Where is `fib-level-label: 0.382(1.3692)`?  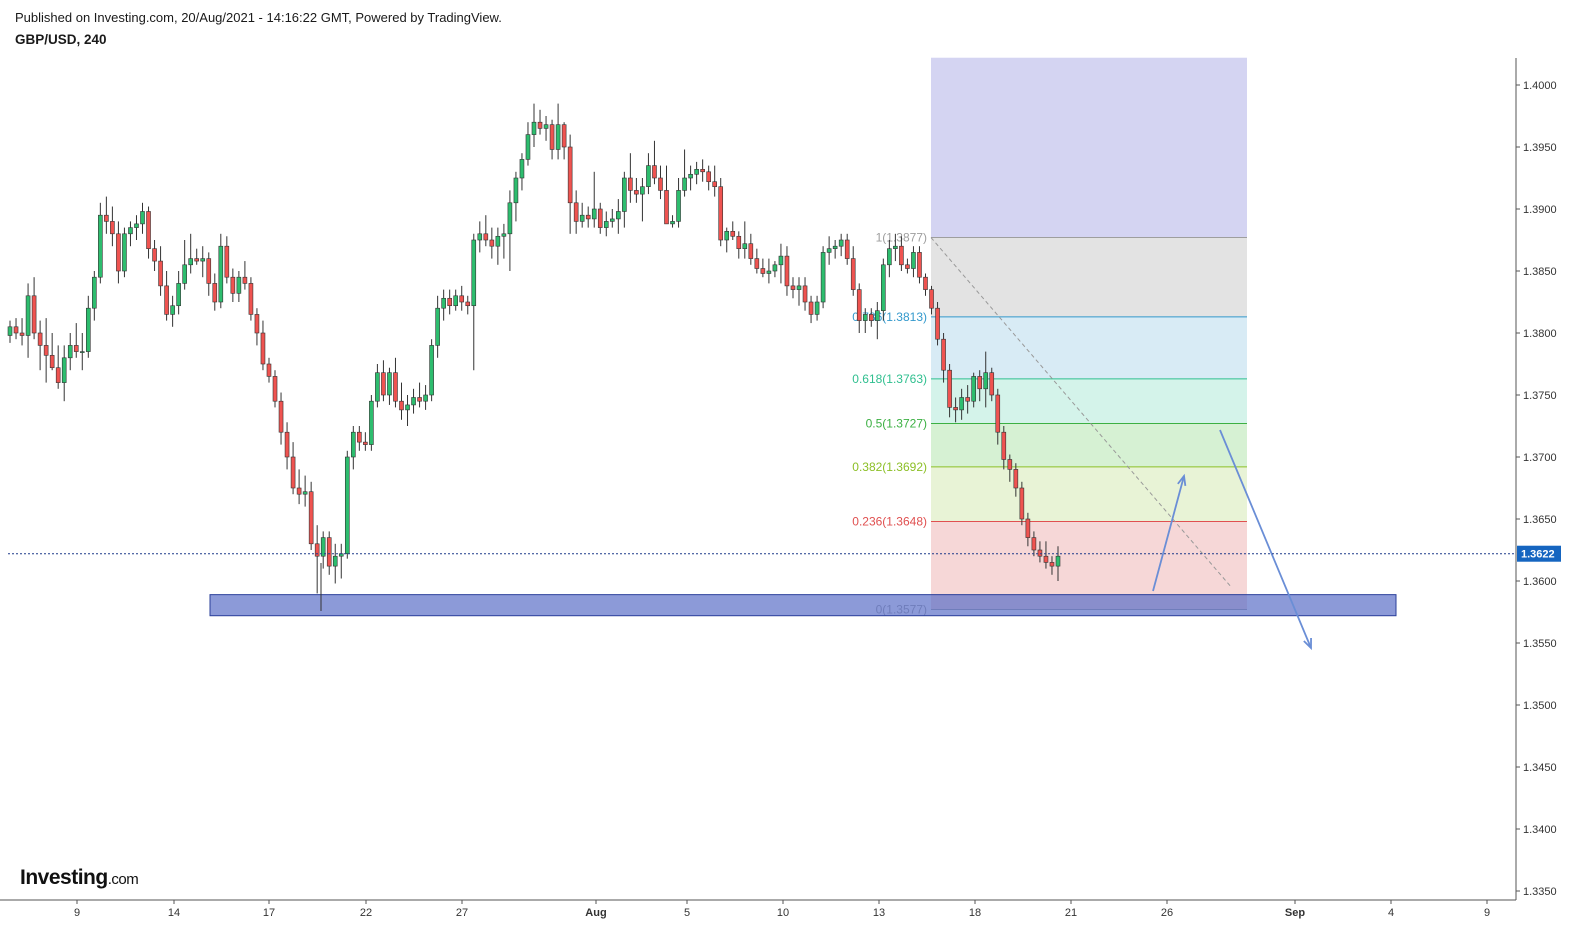 fib-level-label: 0.382(1.3692) is located at coordinates (889, 467).